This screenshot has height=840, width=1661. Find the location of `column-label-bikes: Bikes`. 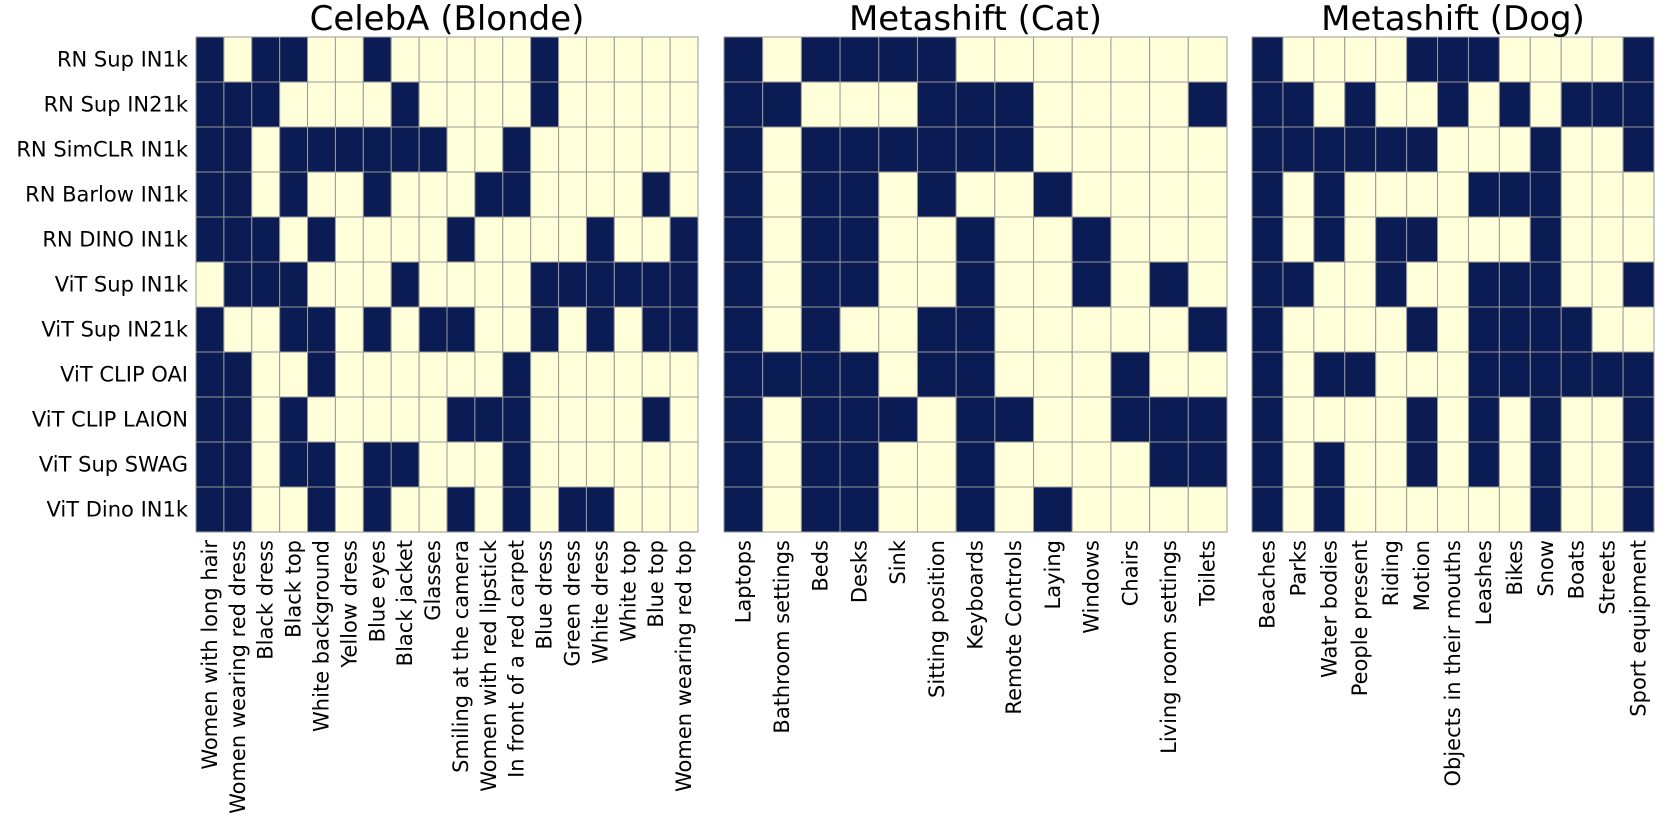

column-label-bikes: Bikes is located at coordinates (1515, 568).